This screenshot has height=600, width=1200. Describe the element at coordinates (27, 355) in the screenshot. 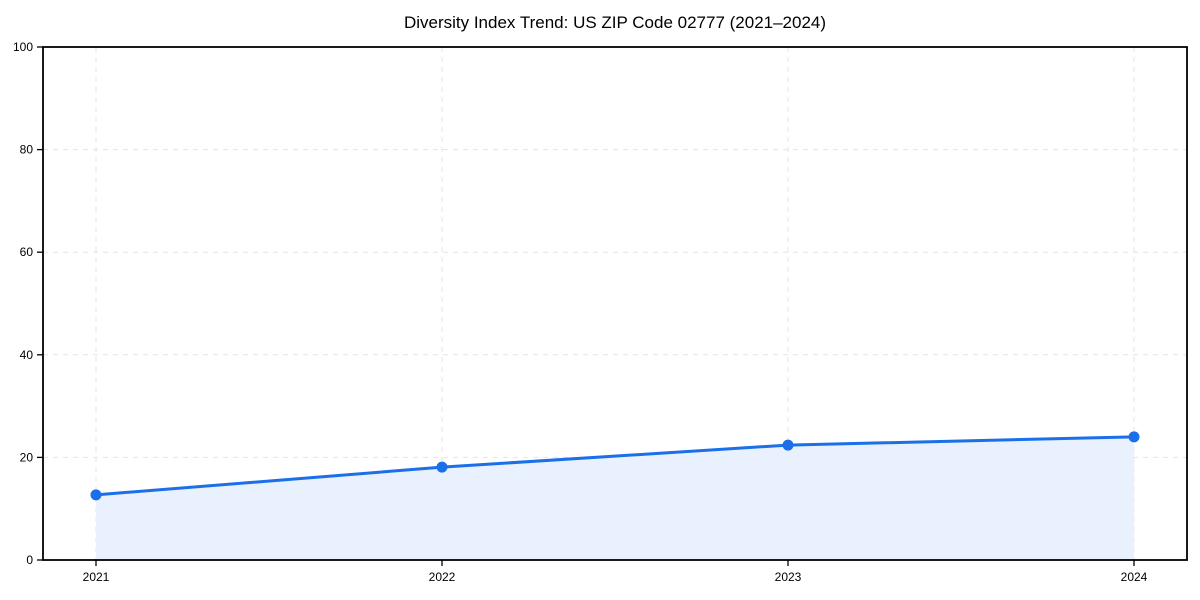

I see `y-tick-label: 40` at that location.